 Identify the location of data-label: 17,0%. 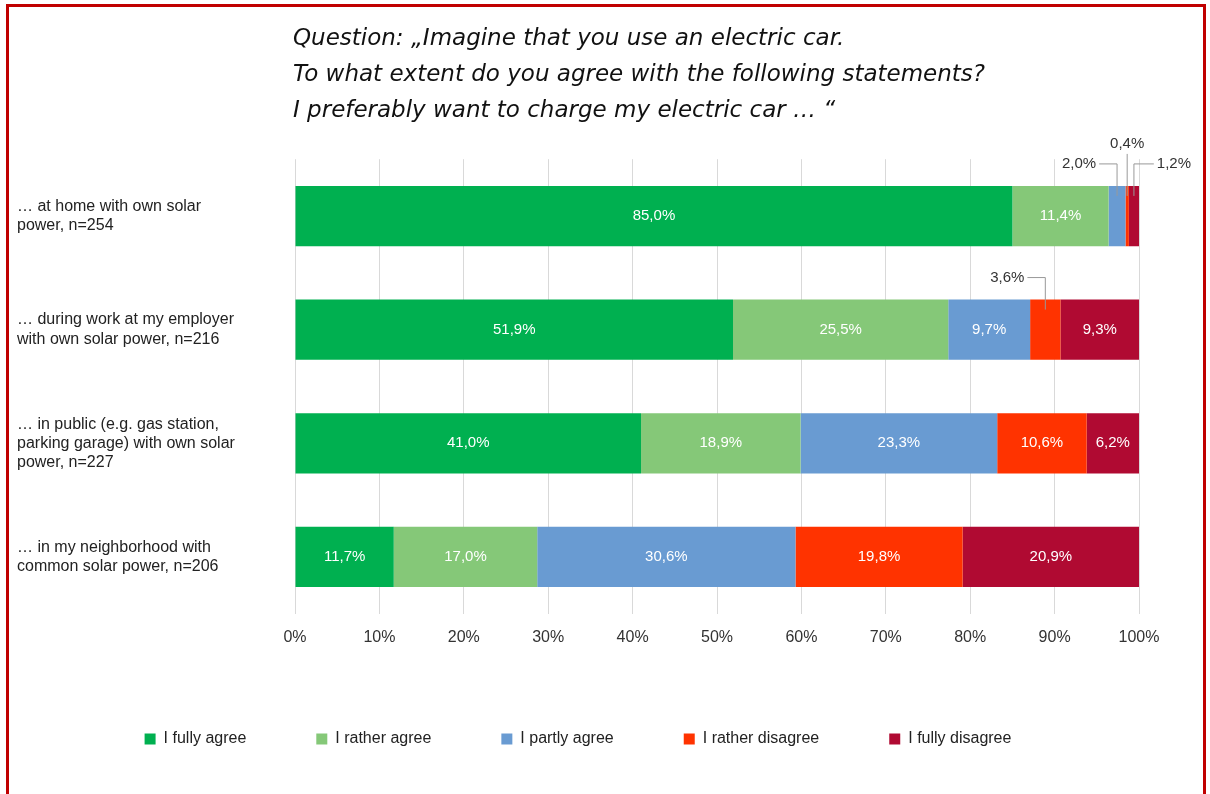
(465, 556).